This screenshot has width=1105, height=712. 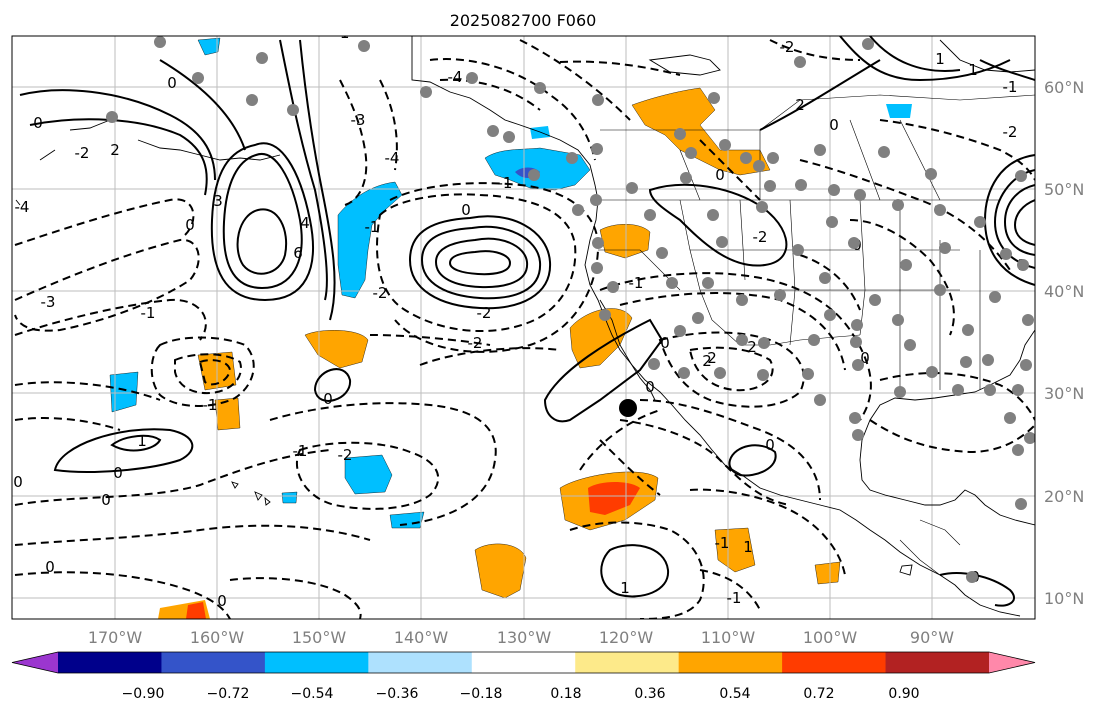 What do you see at coordinates (209, 46) in the screenshot?
I see `blue-shade-nw` at bounding box center [209, 46].